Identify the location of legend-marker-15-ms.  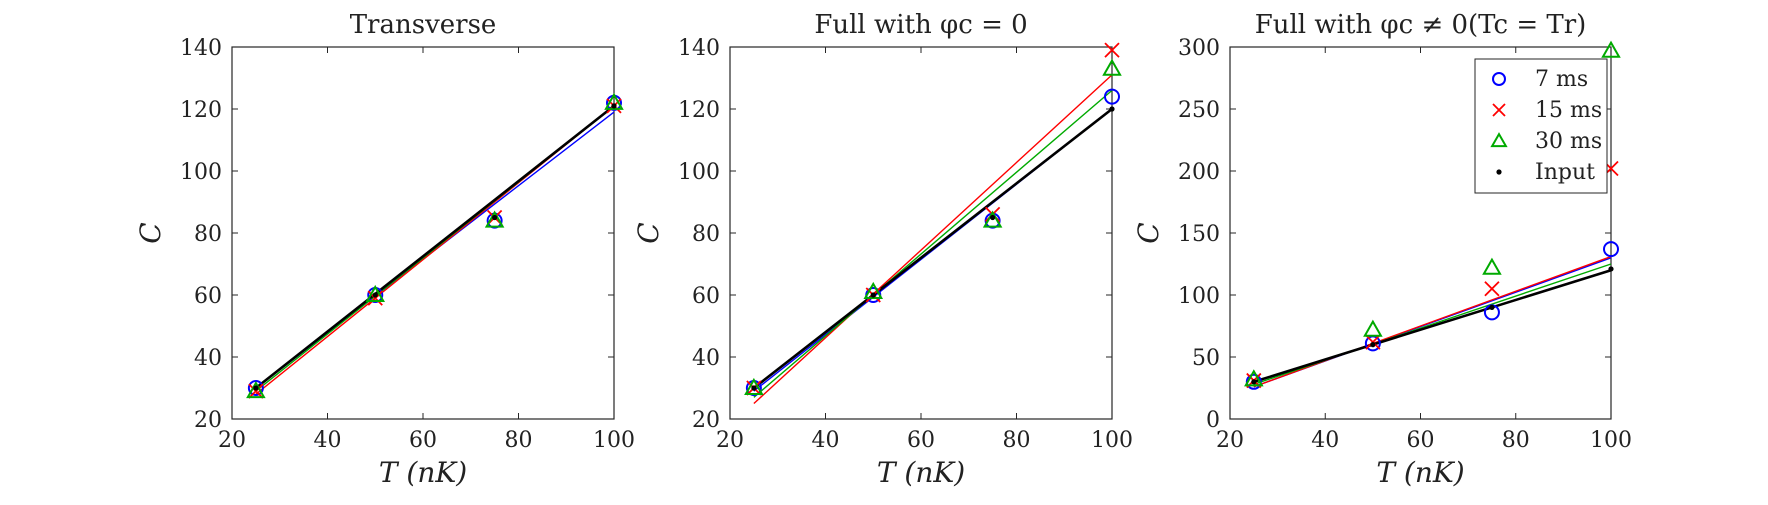
(1499, 110).